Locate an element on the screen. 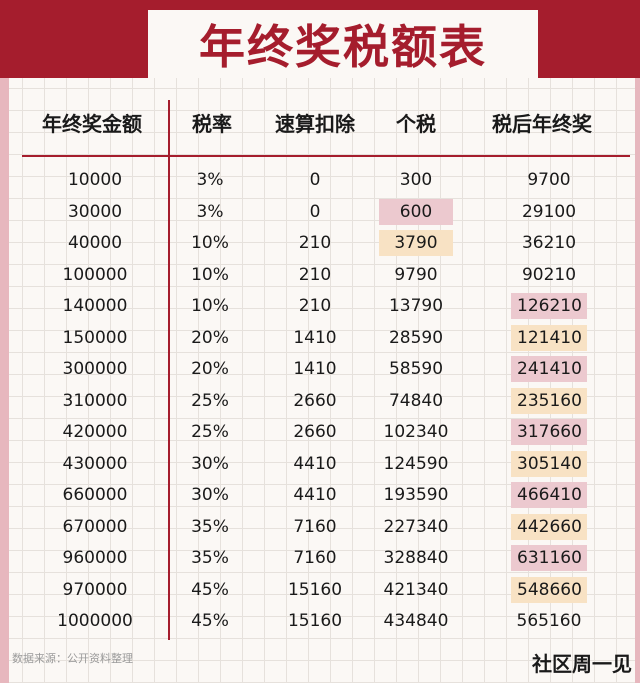  header-after-tax: 税后年终奖 is located at coordinates (542, 124).